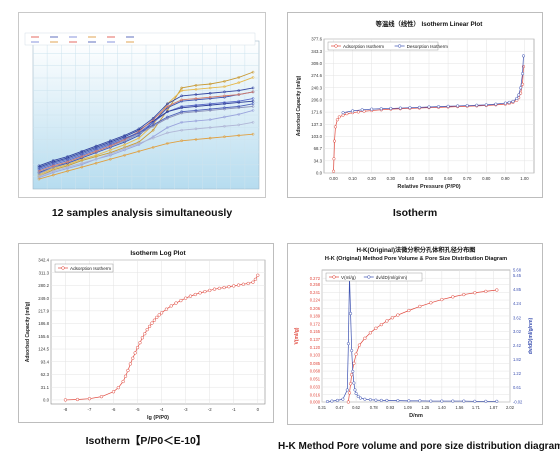  I want to click on chart-title: H-K(Original)法微分积分孔体积孔径分布图, so click(416, 250).